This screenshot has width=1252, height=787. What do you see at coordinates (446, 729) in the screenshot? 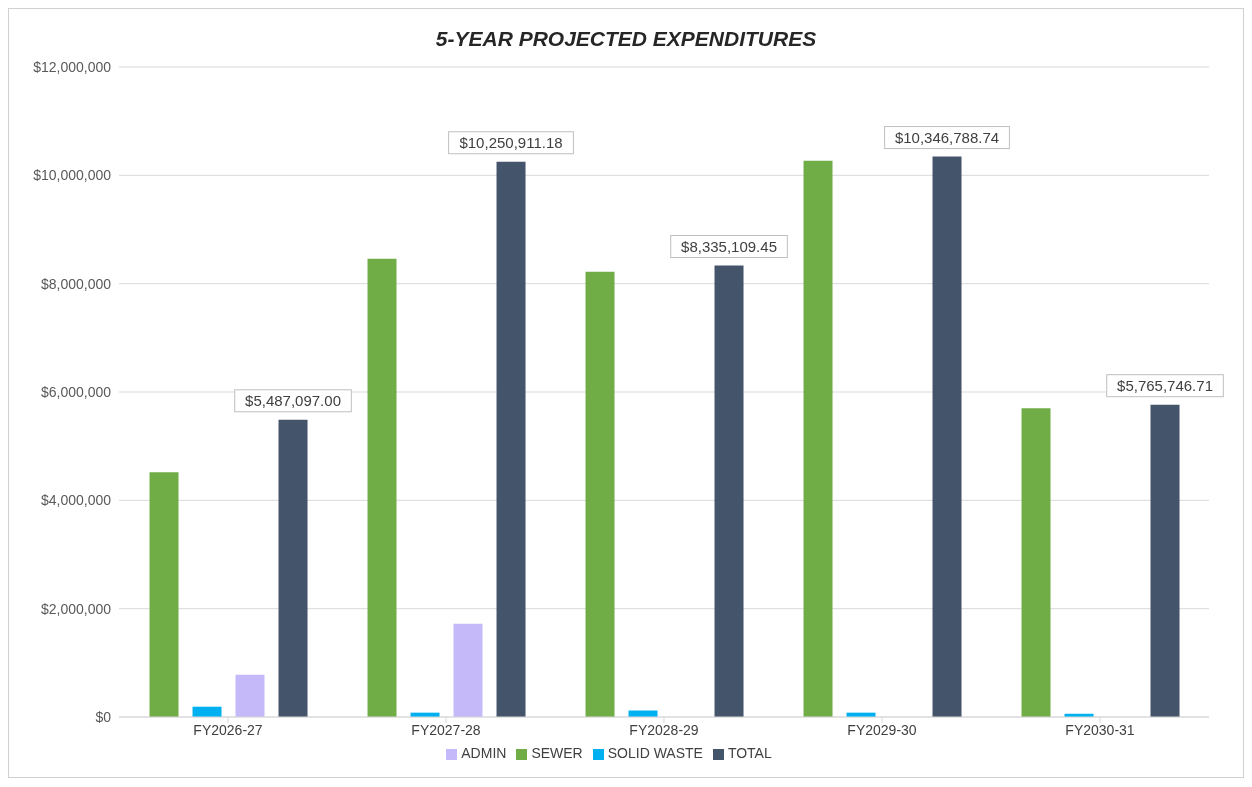
I see `x-tick-label: FY2027-28` at bounding box center [446, 729].